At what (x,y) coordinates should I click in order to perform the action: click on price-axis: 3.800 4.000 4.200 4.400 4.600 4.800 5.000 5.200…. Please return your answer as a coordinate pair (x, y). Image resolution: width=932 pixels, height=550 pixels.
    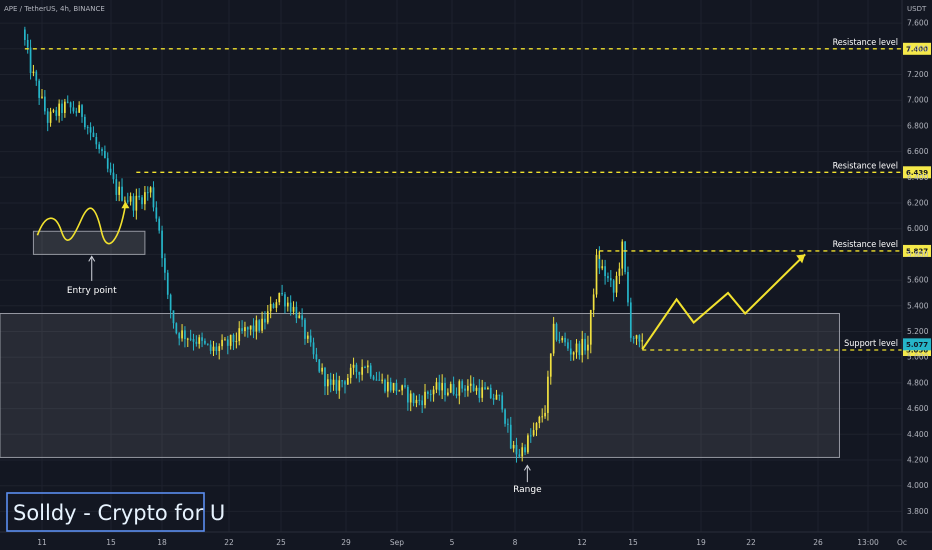
    Looking at the image, I should click on (915, 266).